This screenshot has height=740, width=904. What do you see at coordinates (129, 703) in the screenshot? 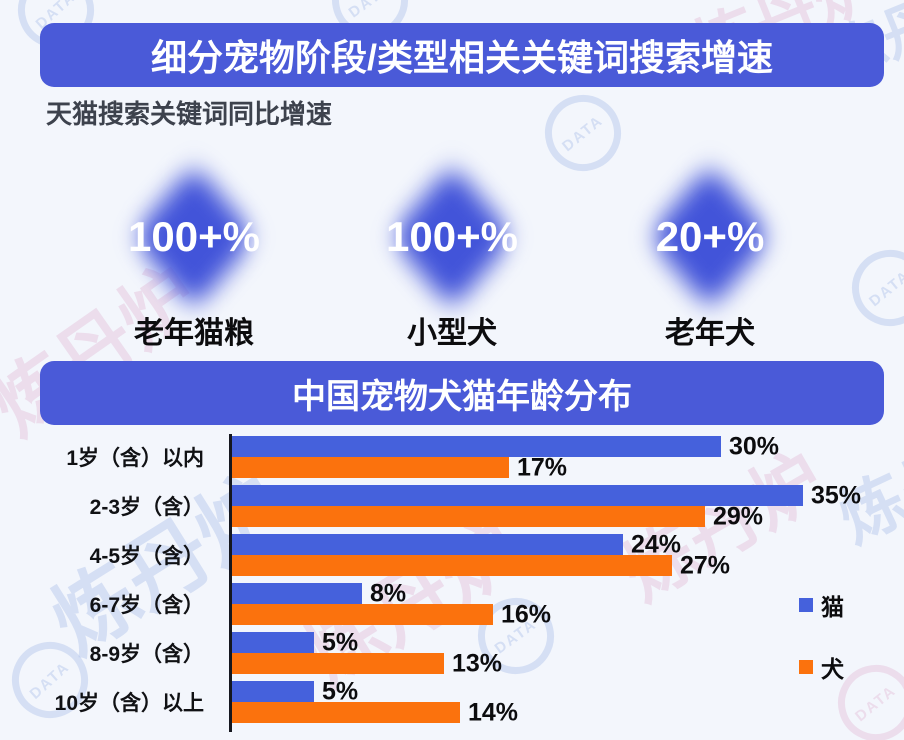
I see `category-label: 10岁（含）以上` at bounding box center [129, 703].